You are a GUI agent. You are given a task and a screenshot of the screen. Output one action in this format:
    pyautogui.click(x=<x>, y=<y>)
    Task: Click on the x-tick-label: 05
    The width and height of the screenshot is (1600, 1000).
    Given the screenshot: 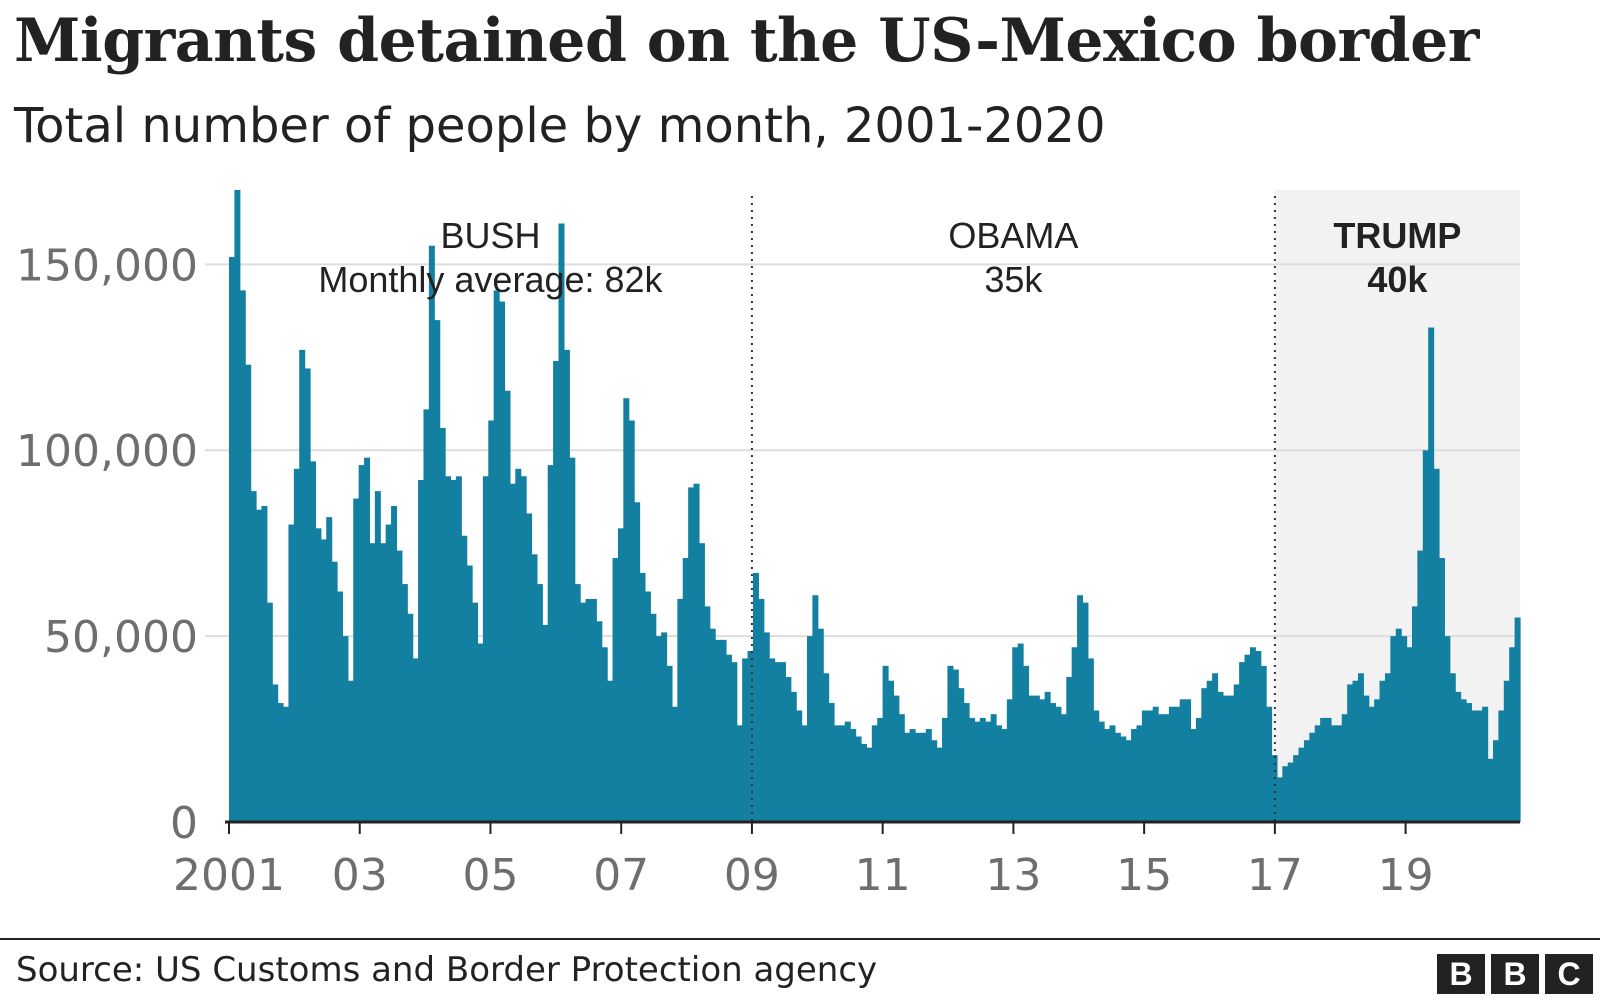 What is the action you would take?
    pyautogui.click(x=490, y=875)
    